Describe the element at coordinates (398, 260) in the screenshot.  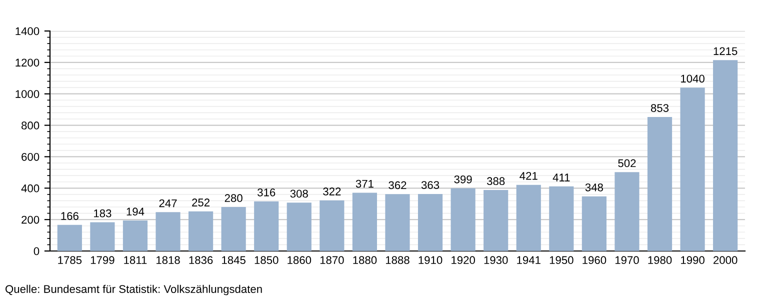
I see `x-tick-label: 1888` at that location.